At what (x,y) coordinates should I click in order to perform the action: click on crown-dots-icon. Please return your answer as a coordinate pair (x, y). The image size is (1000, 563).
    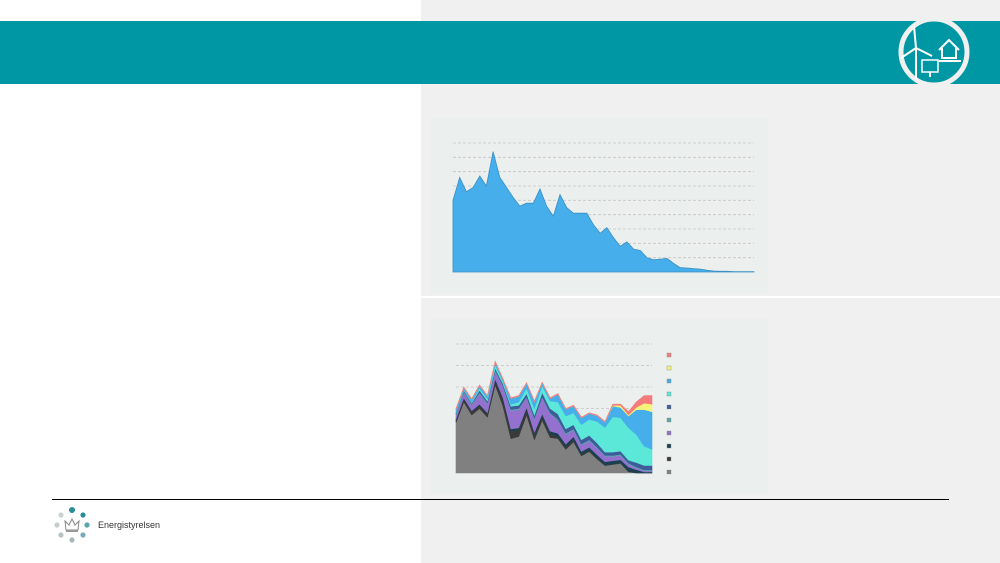
    Looking at the image, I should click on (72, 525).